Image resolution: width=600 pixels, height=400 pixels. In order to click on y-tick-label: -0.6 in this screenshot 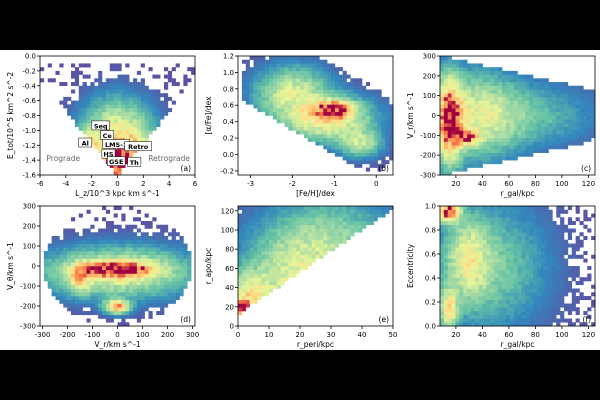, I will do `click(29, 101)`.